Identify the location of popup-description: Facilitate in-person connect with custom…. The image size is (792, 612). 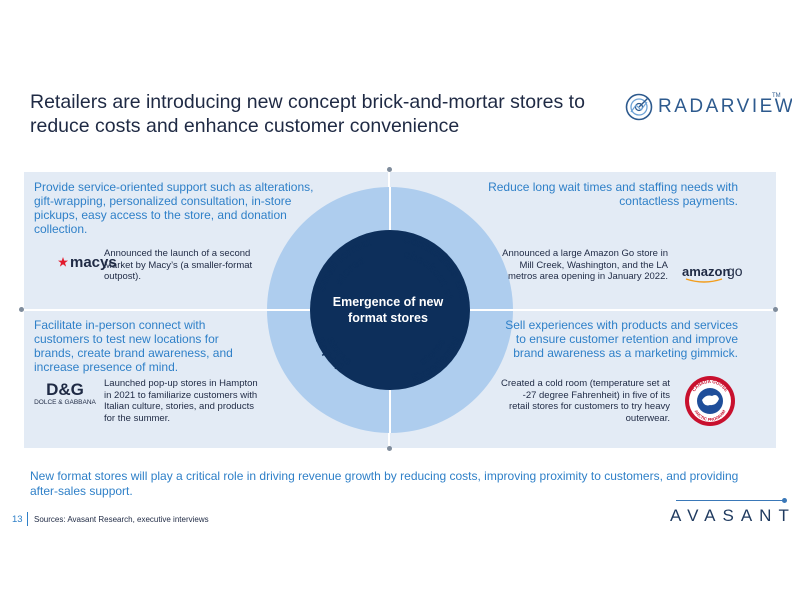
(133, 346).